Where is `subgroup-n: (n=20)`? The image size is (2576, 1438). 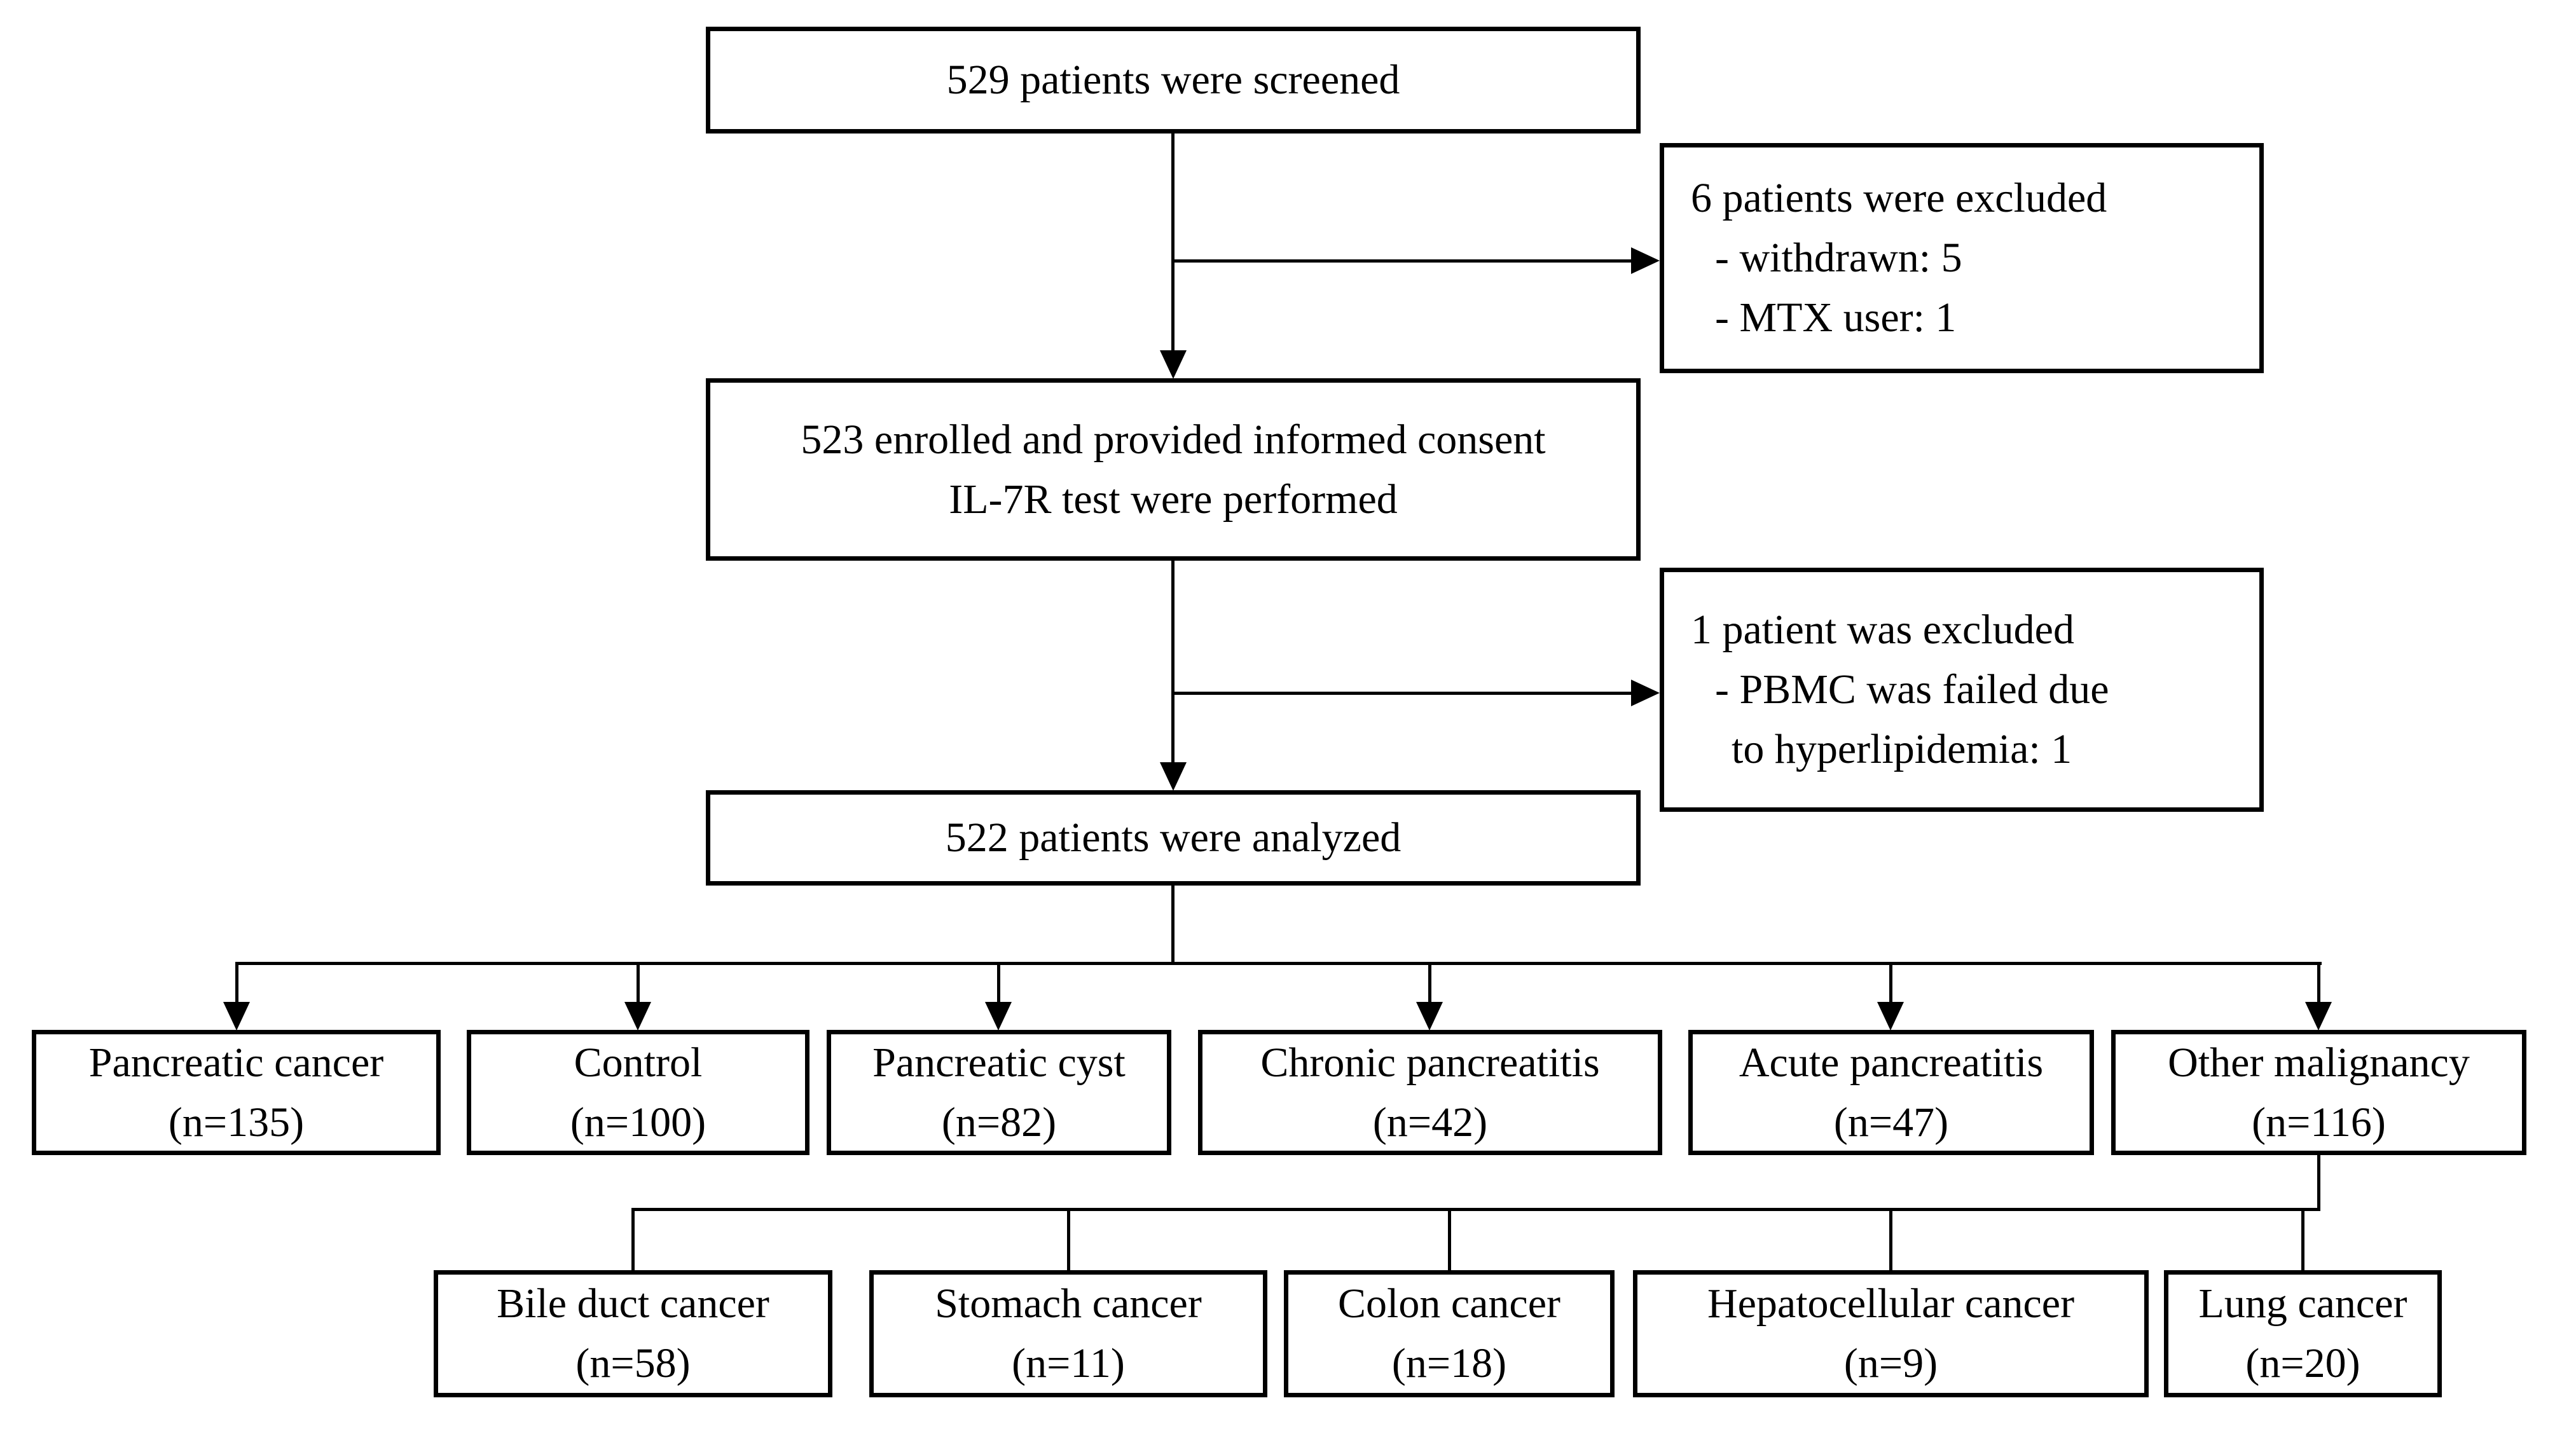 subgroup-n: (n=20) is located at coordinates (2302, 1363).